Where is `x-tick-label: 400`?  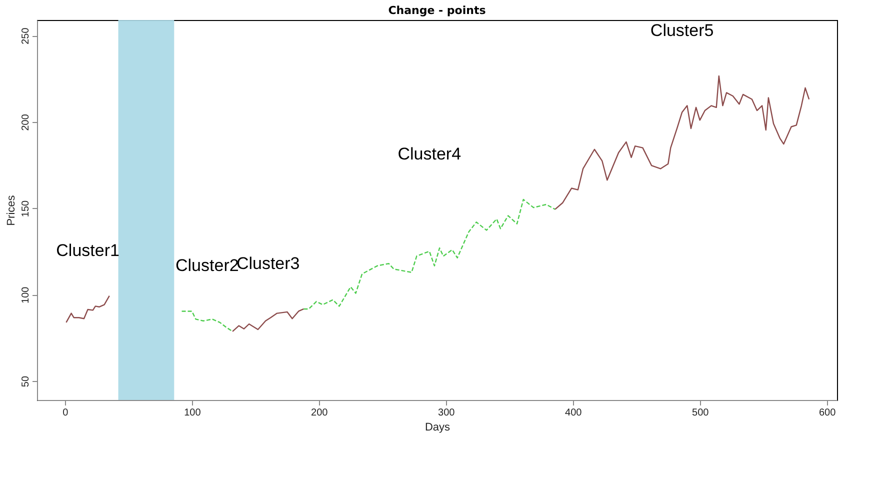 x-tick-label: 400 is located at coordinates (573, 413).